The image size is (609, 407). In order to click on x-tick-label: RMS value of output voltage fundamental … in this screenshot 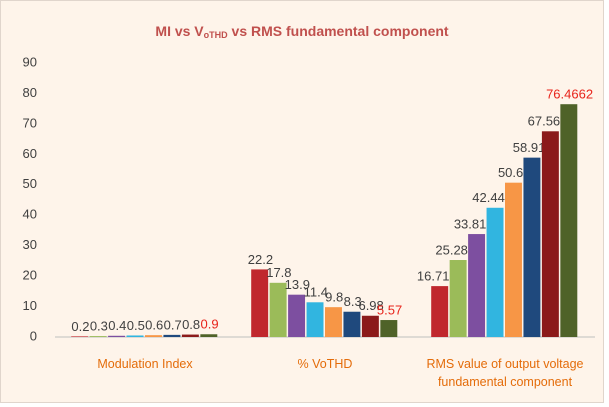, I will do `click(505, 373)`.